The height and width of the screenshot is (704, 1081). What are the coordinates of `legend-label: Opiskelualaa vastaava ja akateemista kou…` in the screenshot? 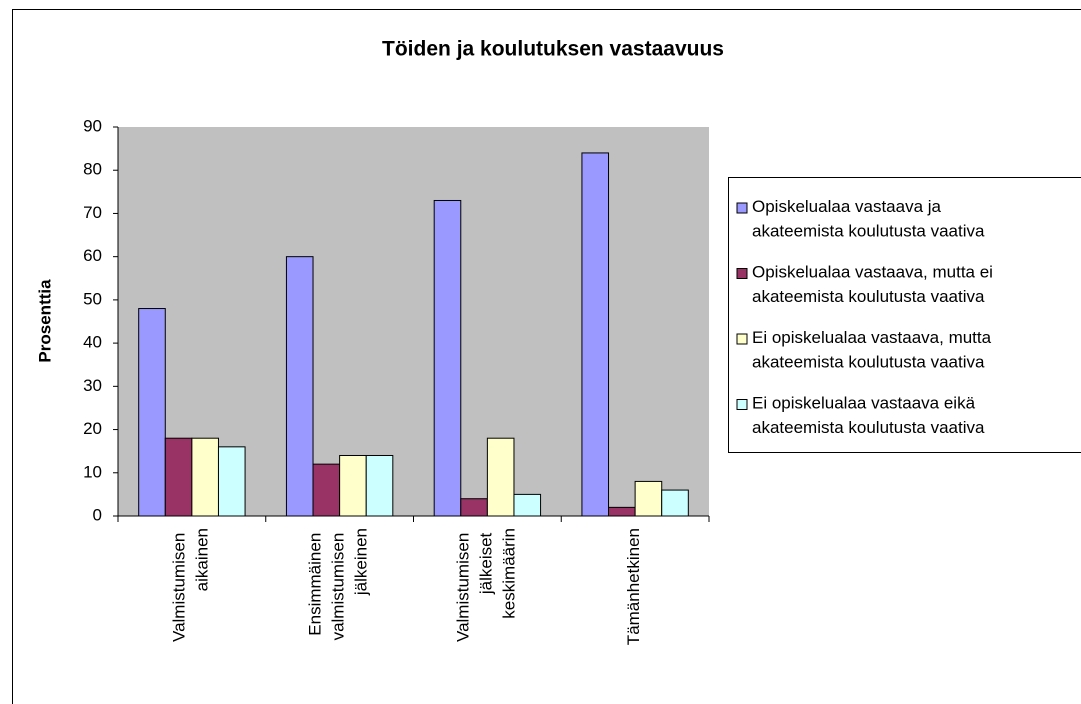 It's located at (868, 219).